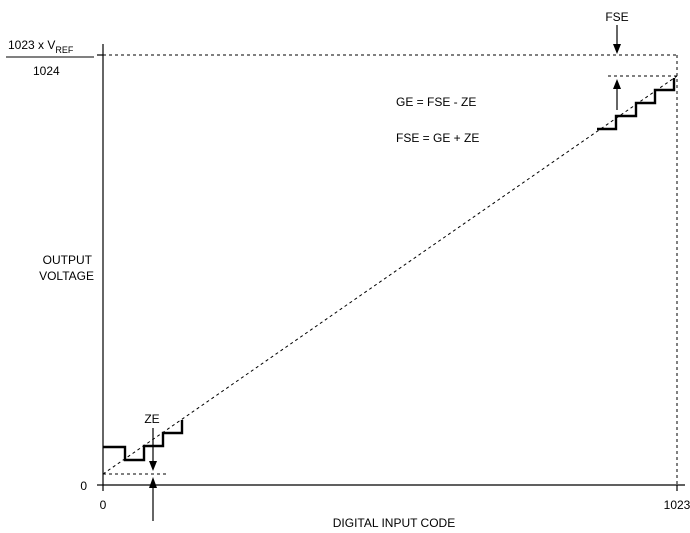 Image resolution: width=690 pixels, height=533 pixels. Describe the element at coordinates (436, 102) in the screenshot. I see `equation-ge: GE = FSE - ZE` at that location.